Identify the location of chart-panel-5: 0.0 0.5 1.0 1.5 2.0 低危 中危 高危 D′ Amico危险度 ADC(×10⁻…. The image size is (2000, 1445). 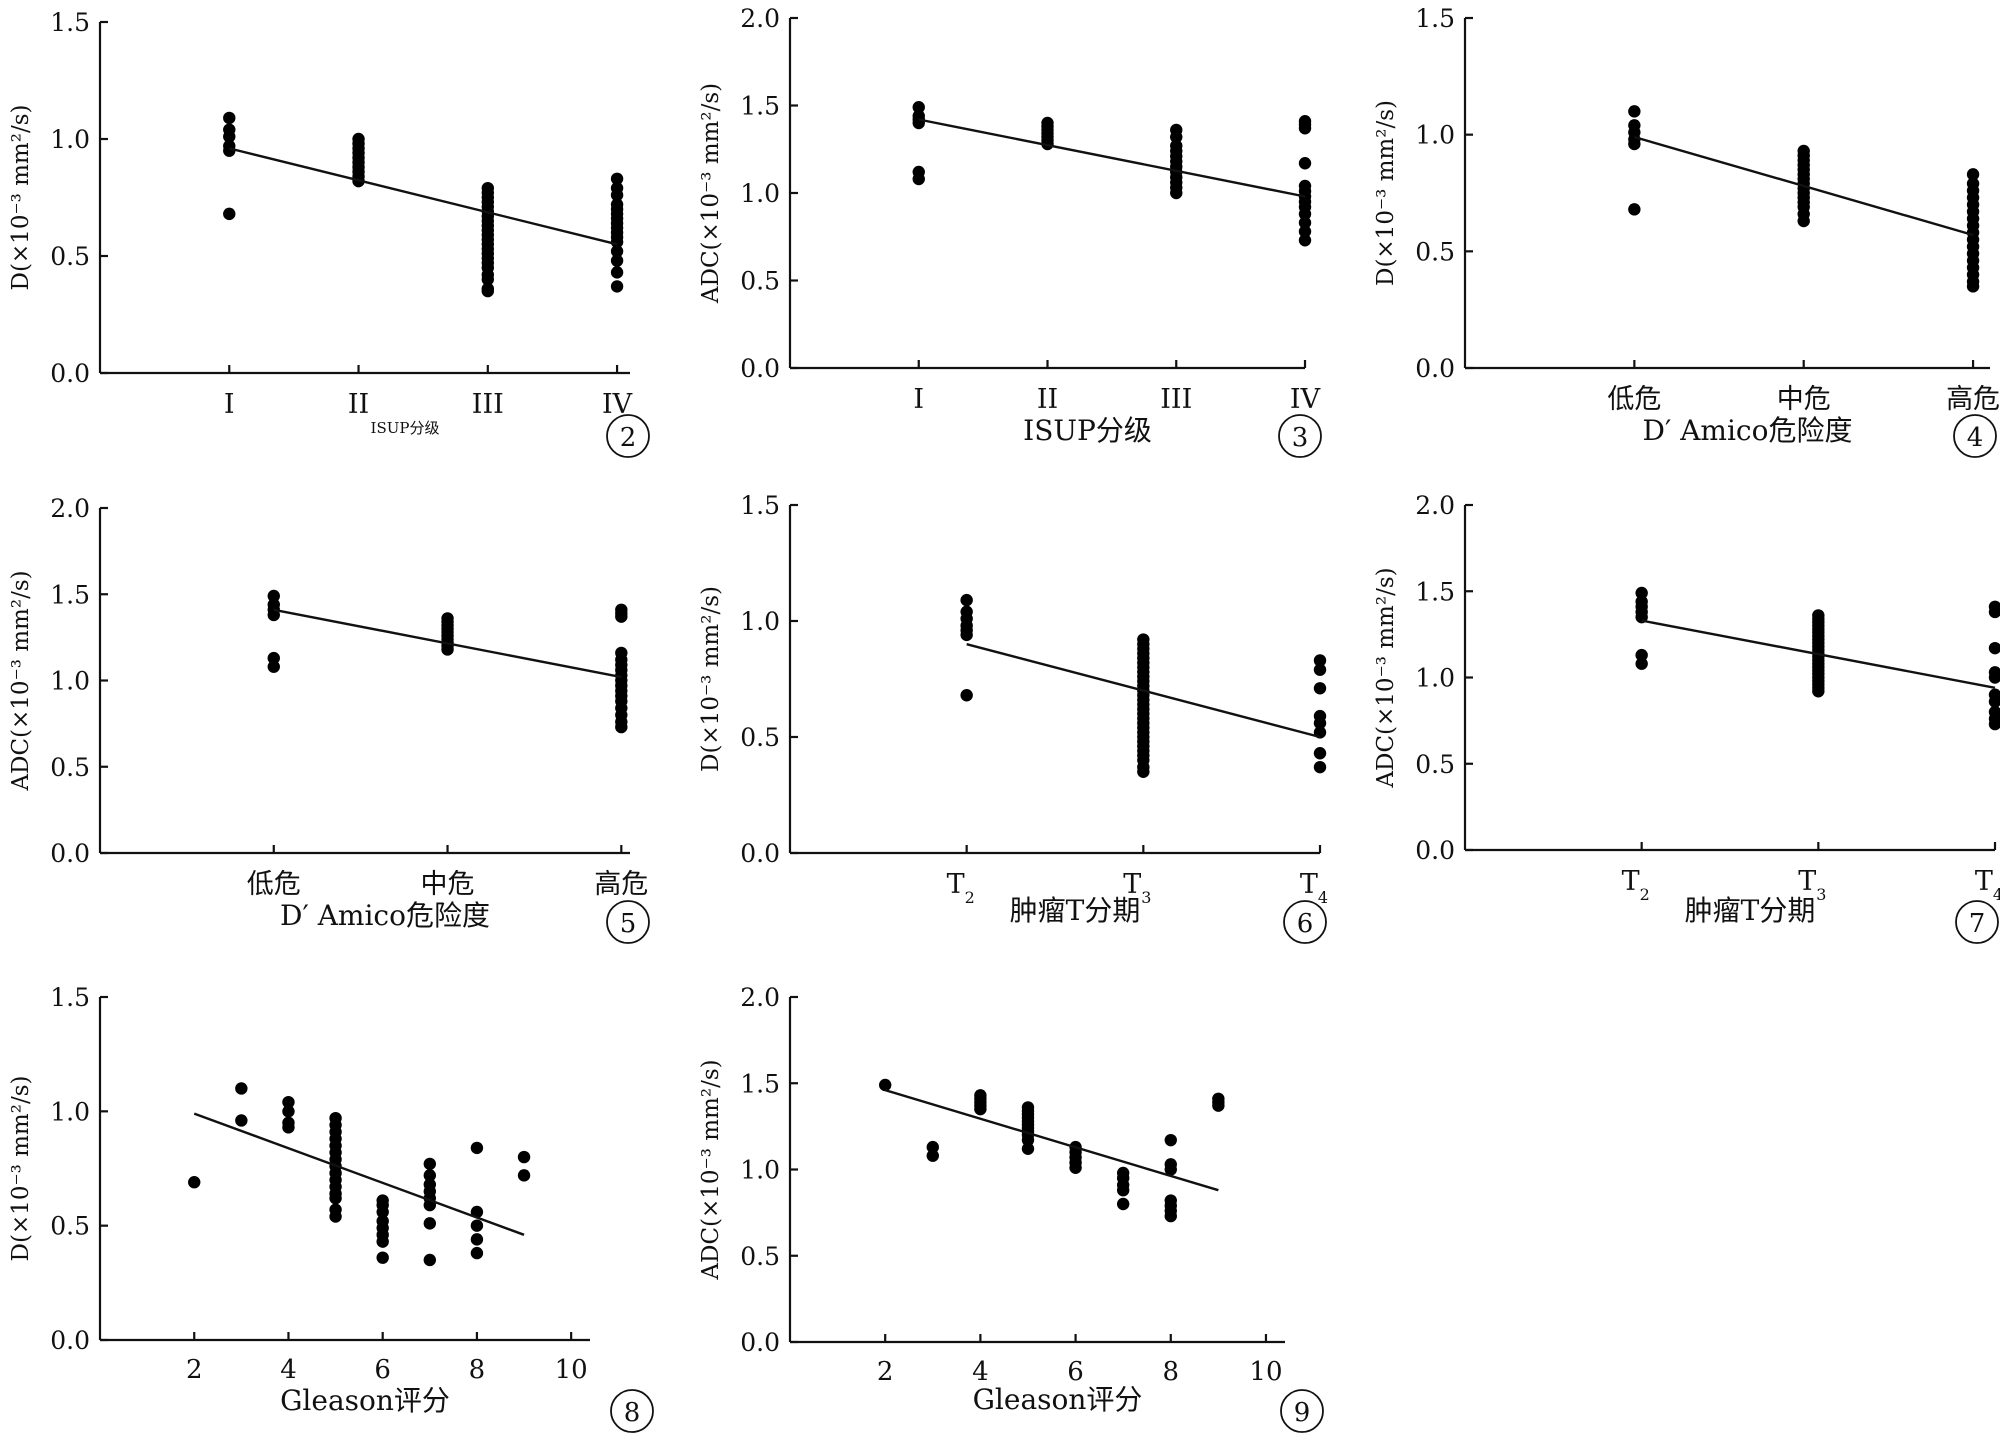
(340, 725).